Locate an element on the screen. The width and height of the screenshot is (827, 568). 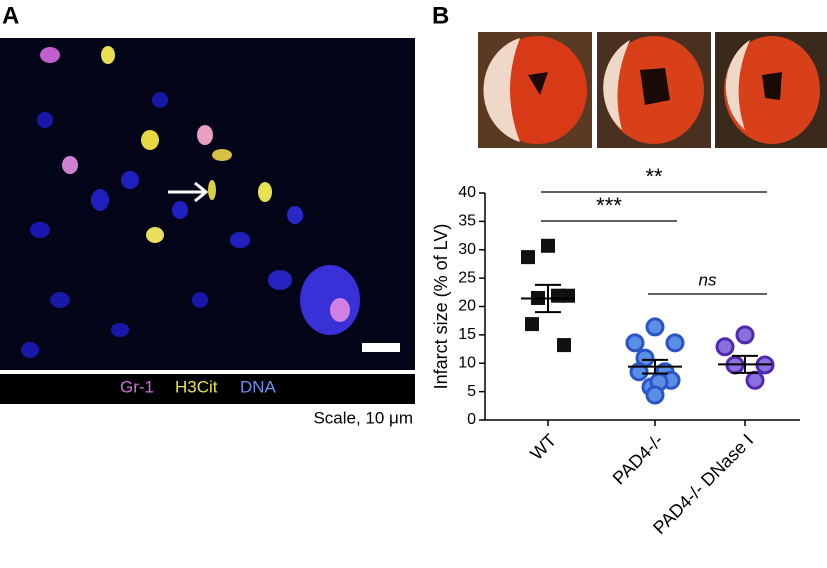
significance-label: ns is located at coordinates (708, 279).